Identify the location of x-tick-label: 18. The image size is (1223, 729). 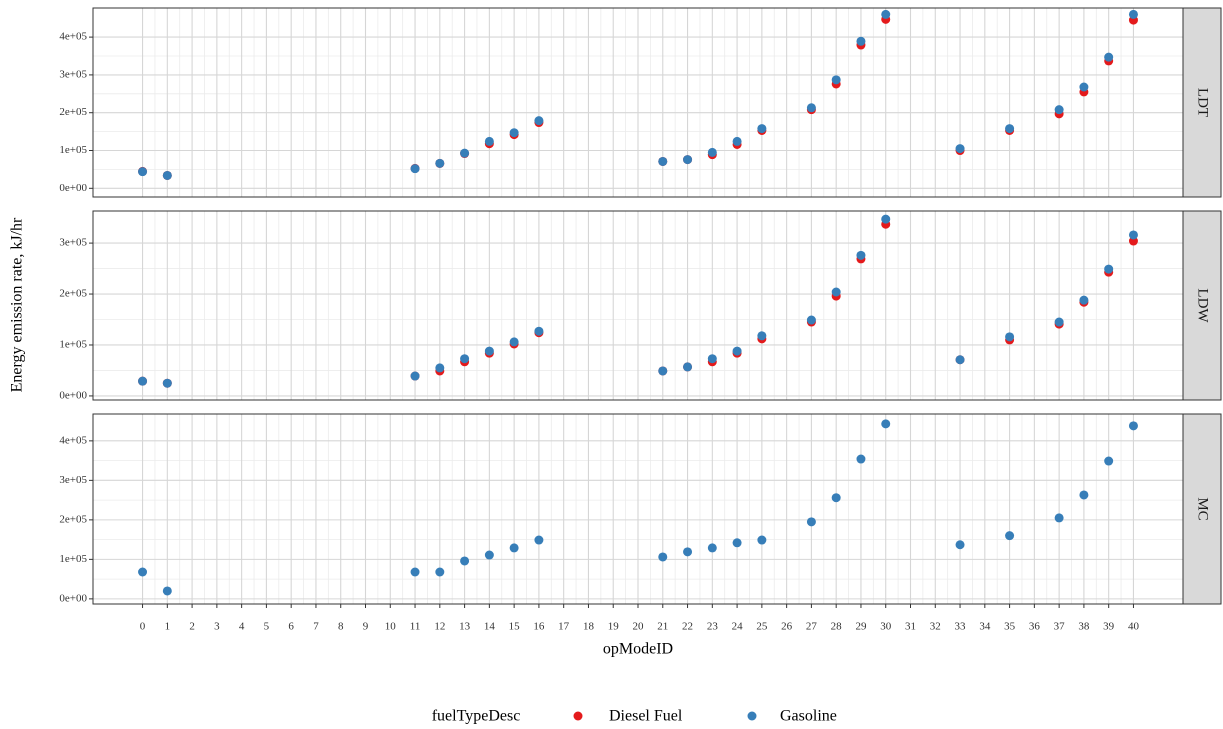
(589, 627).